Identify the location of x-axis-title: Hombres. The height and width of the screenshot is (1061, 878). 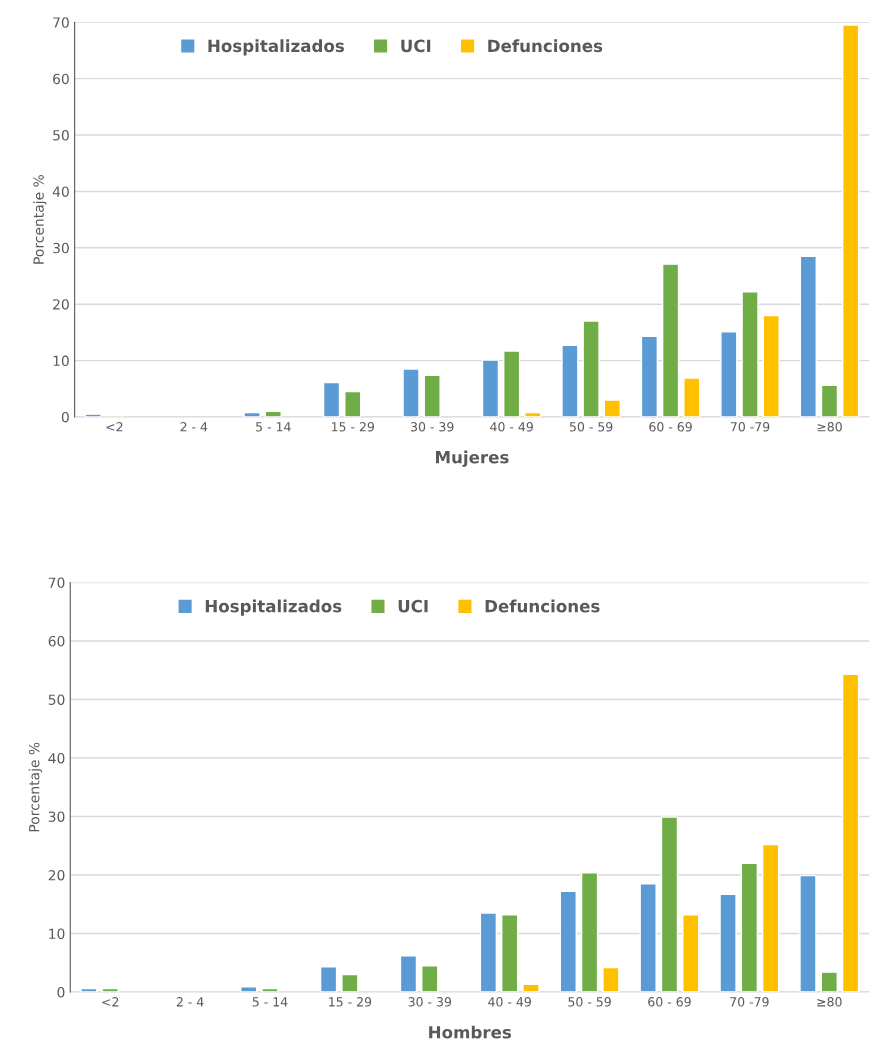
(470, 1032).